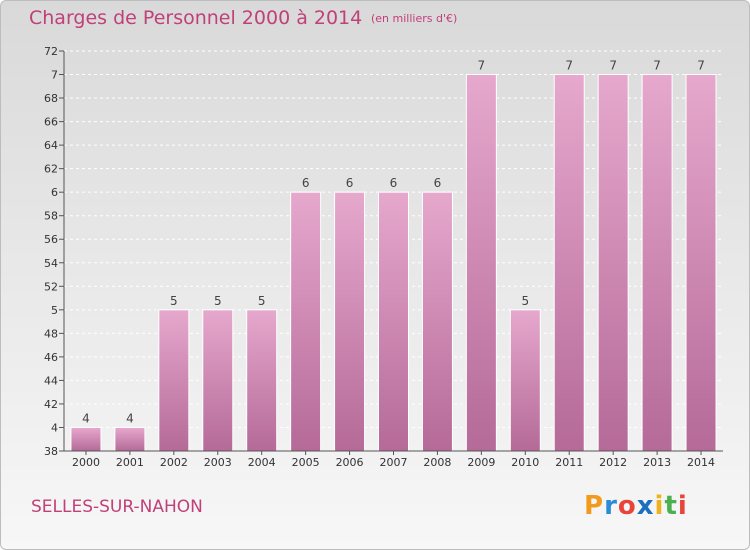 The image size is (750, 550). I want to click on bar-2013, so click(657, 263).